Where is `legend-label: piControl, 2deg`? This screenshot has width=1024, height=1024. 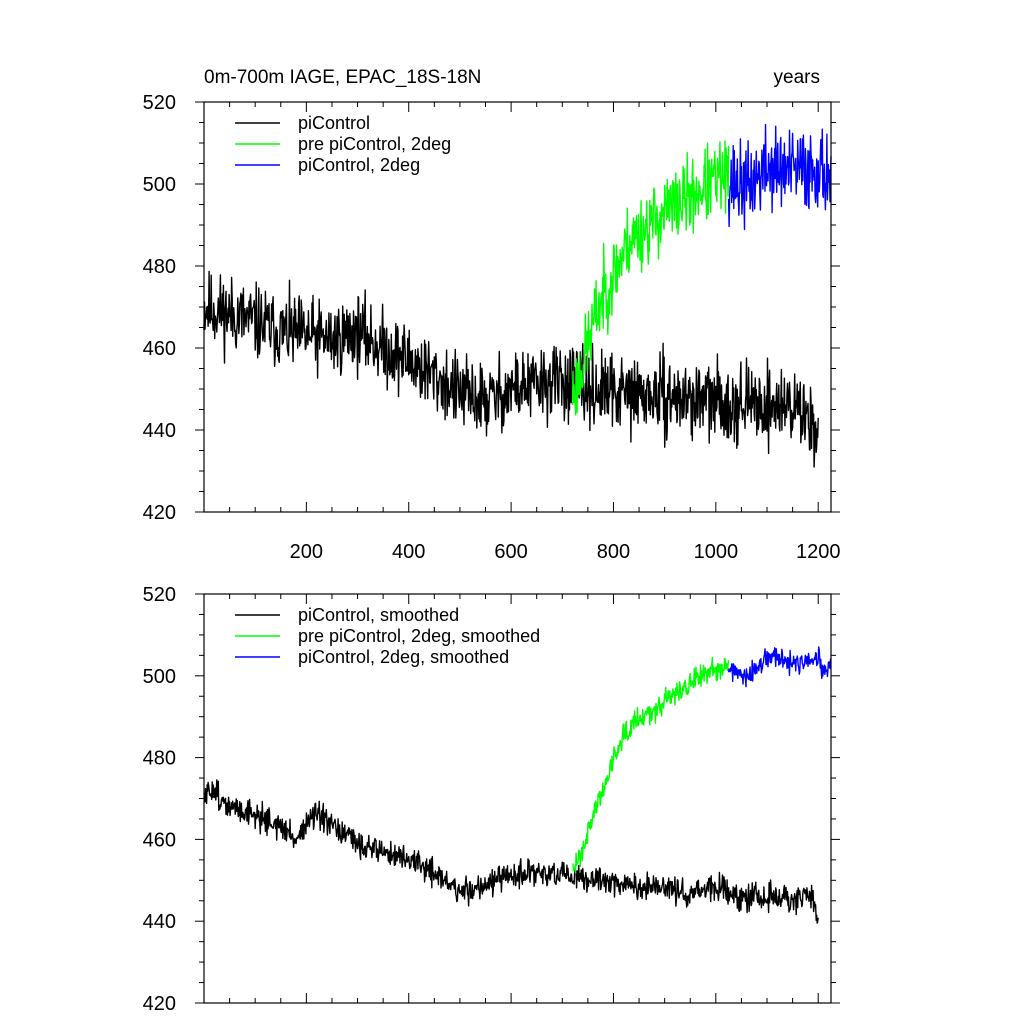
legend-label: piControl, 2deg is located at coordinates (359, 165).